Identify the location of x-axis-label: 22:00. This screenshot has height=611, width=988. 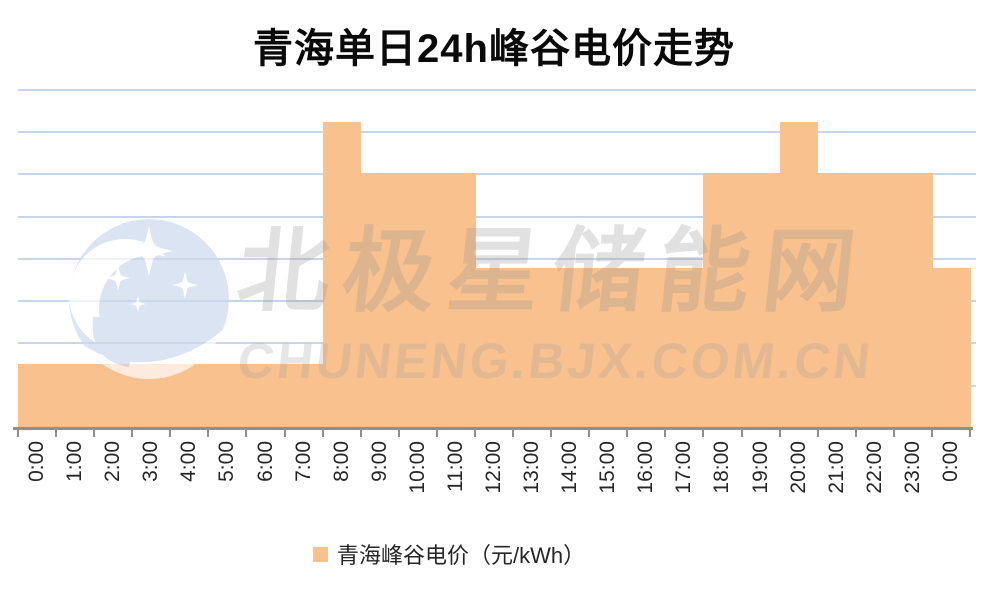
(874, 467).